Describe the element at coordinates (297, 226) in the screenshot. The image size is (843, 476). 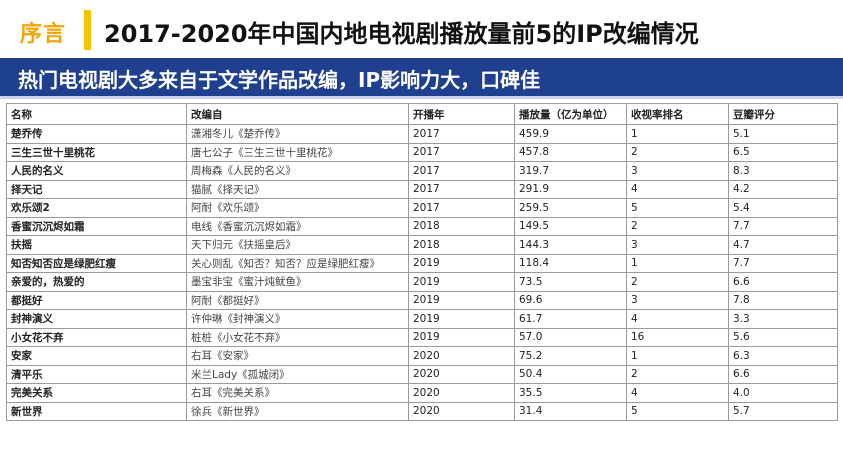
I see `cell-source: 电线《香蜜沉沉烬如霜》` at that location.